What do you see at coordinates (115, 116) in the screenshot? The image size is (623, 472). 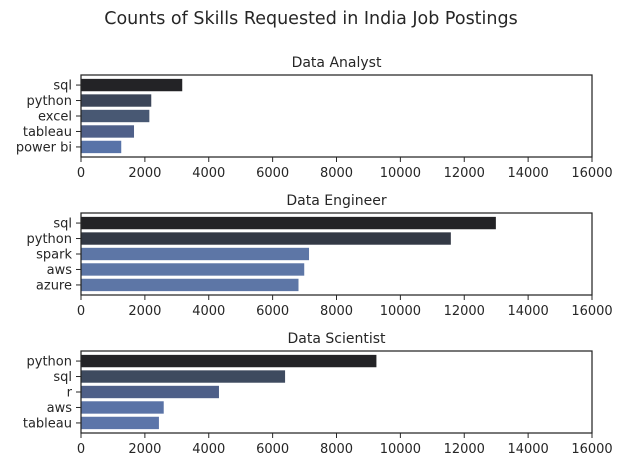 I see `bar-excel` at bounding box center [115, 116].